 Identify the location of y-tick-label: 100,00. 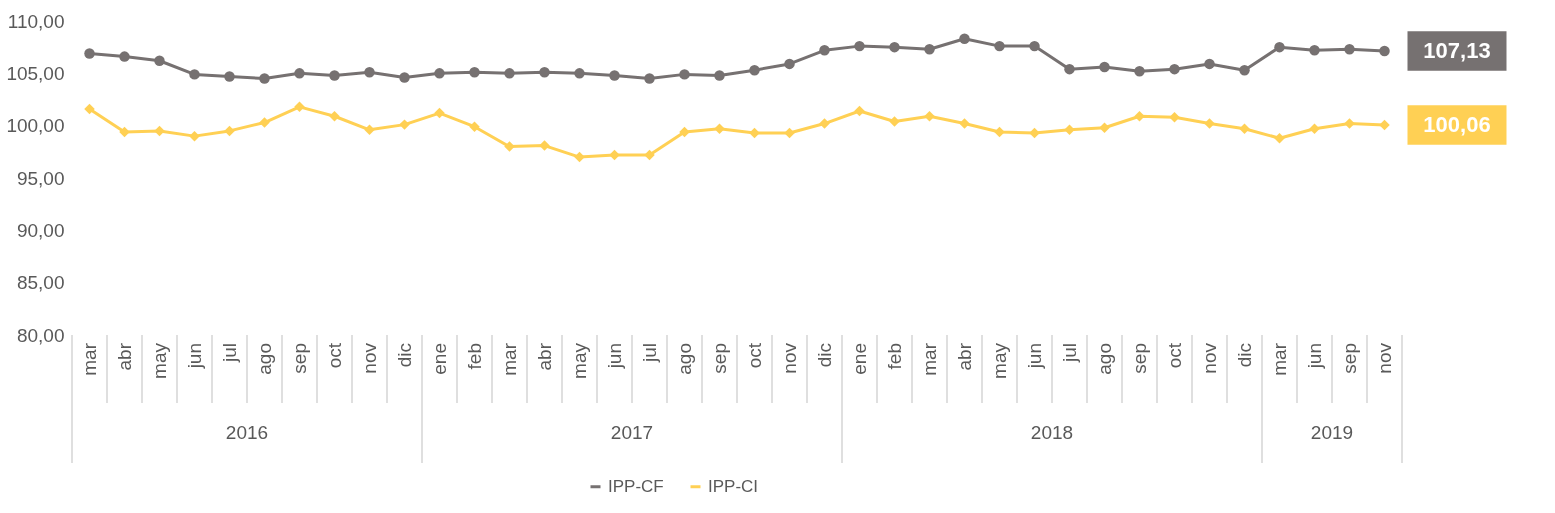
(35, 126).